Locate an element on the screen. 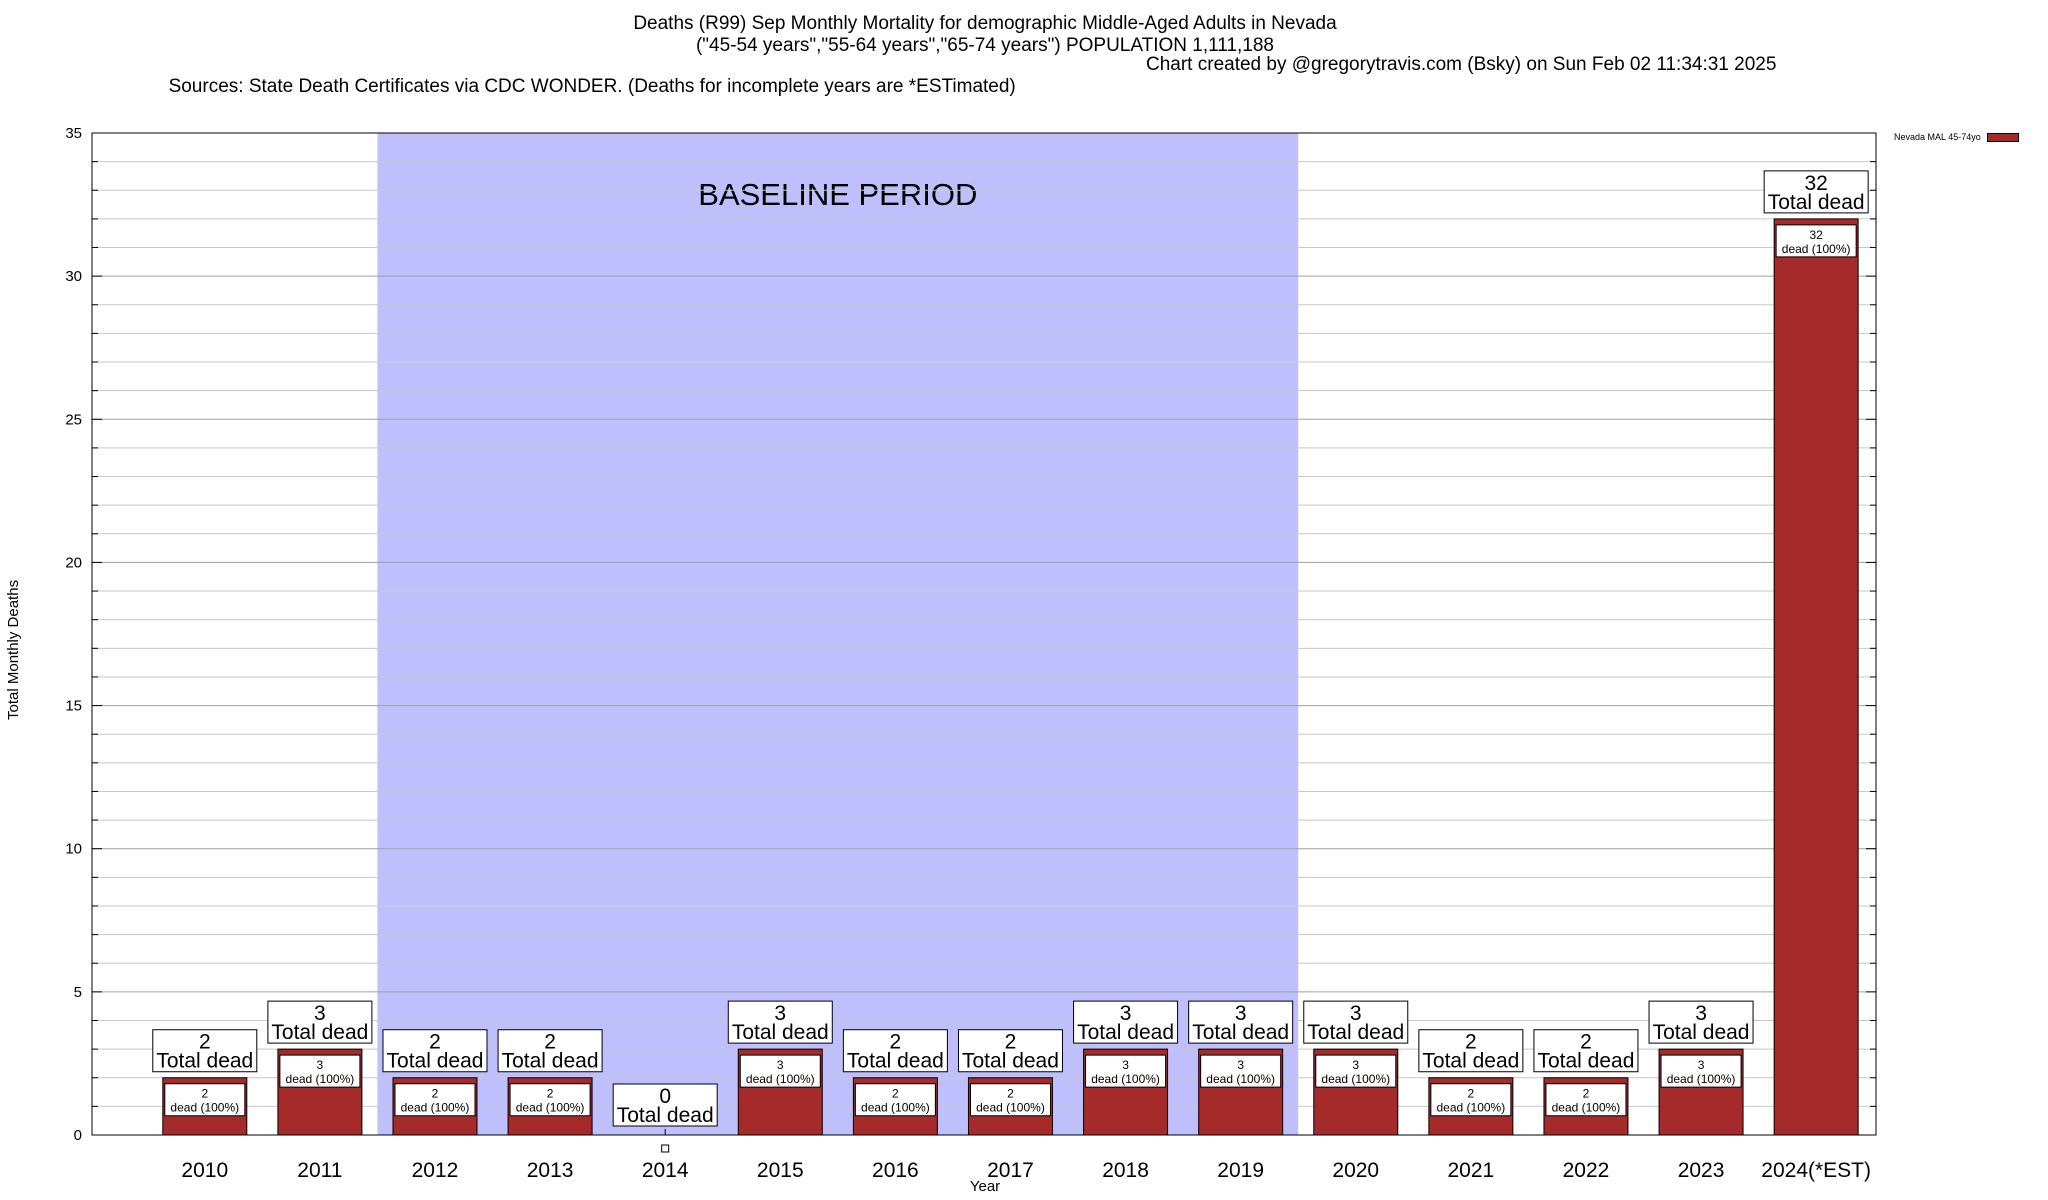  legend-label: Nevada MAL 45-74yo is located at coordinates (1937, 137).